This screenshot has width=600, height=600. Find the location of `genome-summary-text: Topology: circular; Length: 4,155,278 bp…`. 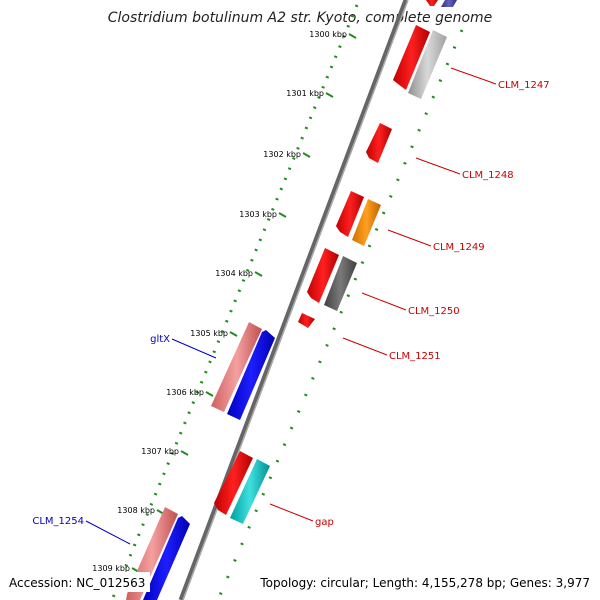

genome-summary-text: Topology: circular; Length: 4,155,278 bp… is located at coordinates (424, 583).